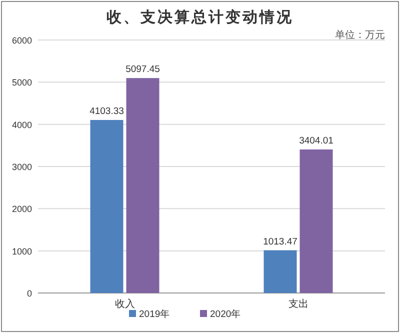  I want to click on y-tick-label: 6000, so click(22, 41).